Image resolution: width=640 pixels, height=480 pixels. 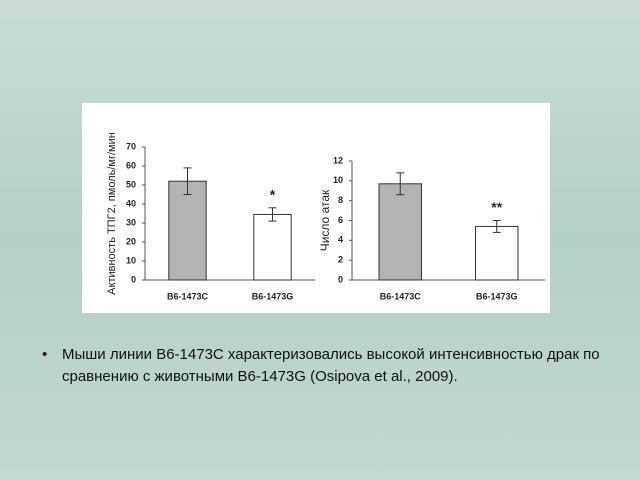 What do you see at coordinates (340, 260) in the screenshot?
I see `y-tick-label: 2` at bounding box center [340, 260].